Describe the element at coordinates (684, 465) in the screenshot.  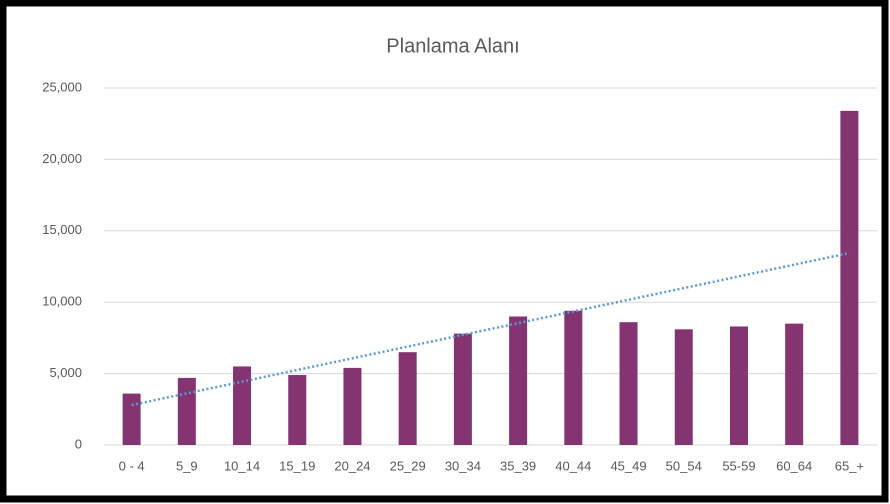
I see `x-tick-label: 50_54` at that location.